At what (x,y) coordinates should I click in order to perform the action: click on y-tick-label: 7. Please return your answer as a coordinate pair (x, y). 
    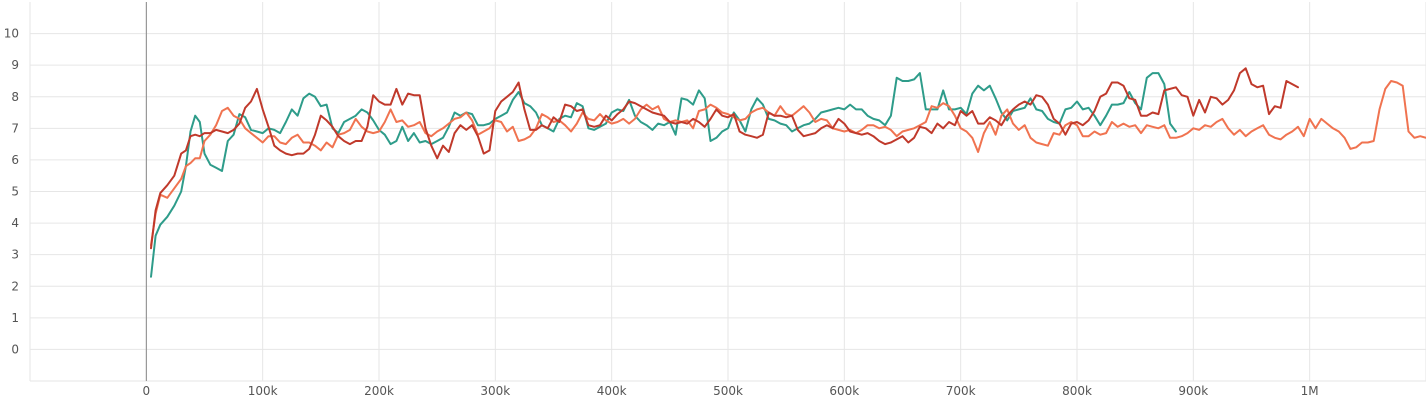
    Looking at the image, I should click on (15, 128).